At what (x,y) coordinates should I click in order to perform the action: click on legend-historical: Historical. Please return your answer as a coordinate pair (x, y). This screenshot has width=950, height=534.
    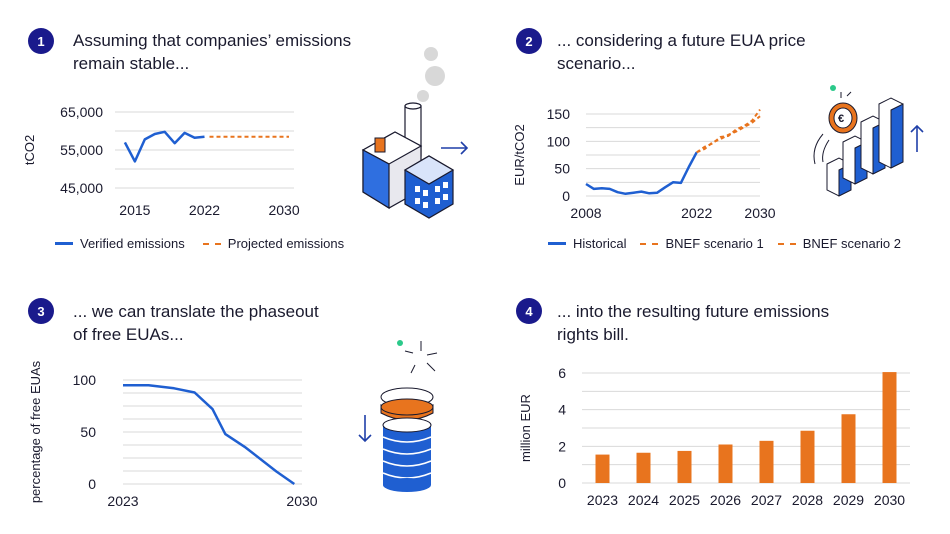
    Looking at the image, I should click on (587, 243).